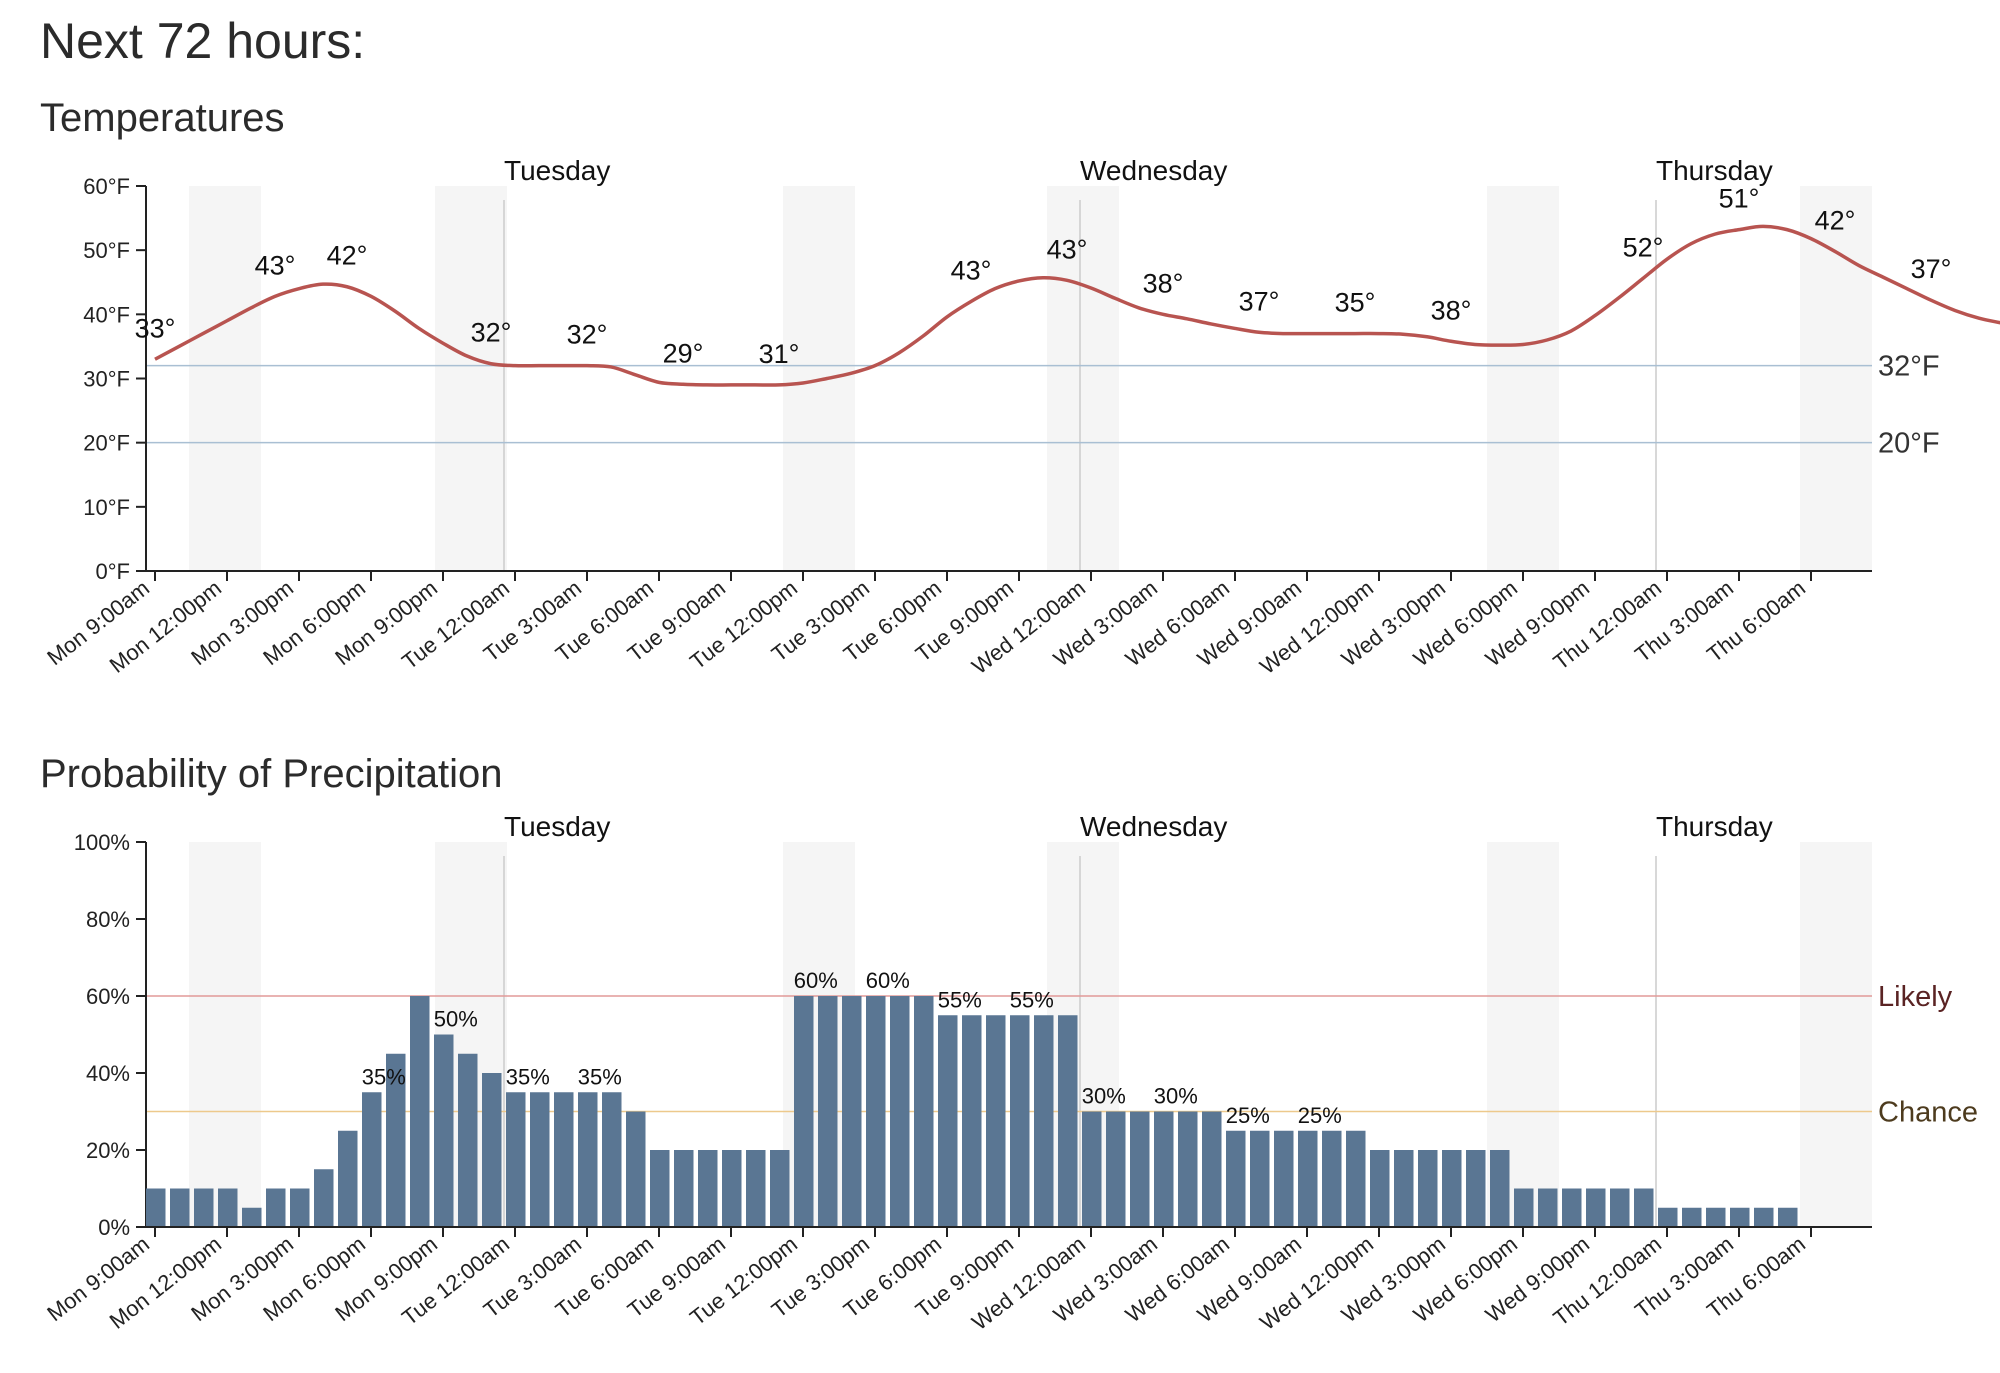 This screenshot has height=1373, width=2000. I want to click on y-tick-label: 10°F, so click(106, 507).